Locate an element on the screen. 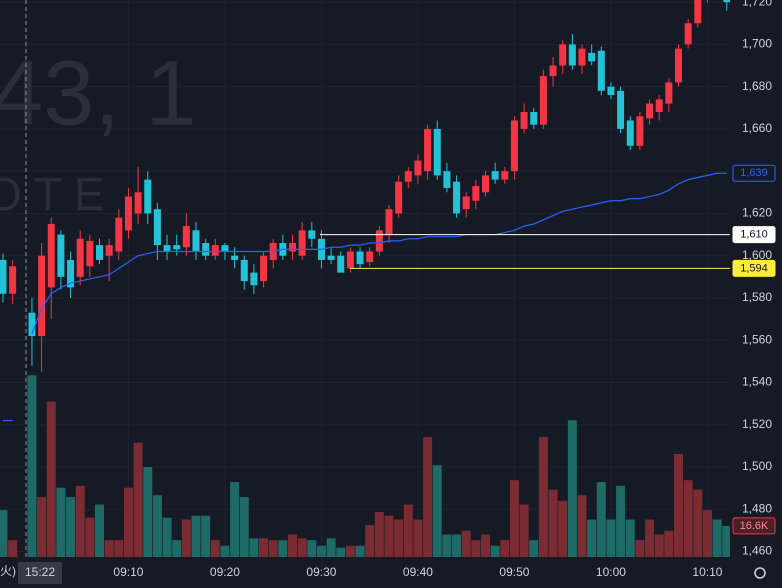 The height and width of the screenshot is (588, 782). y-tick-label: 1,700 is located at coordinates (757, 44).